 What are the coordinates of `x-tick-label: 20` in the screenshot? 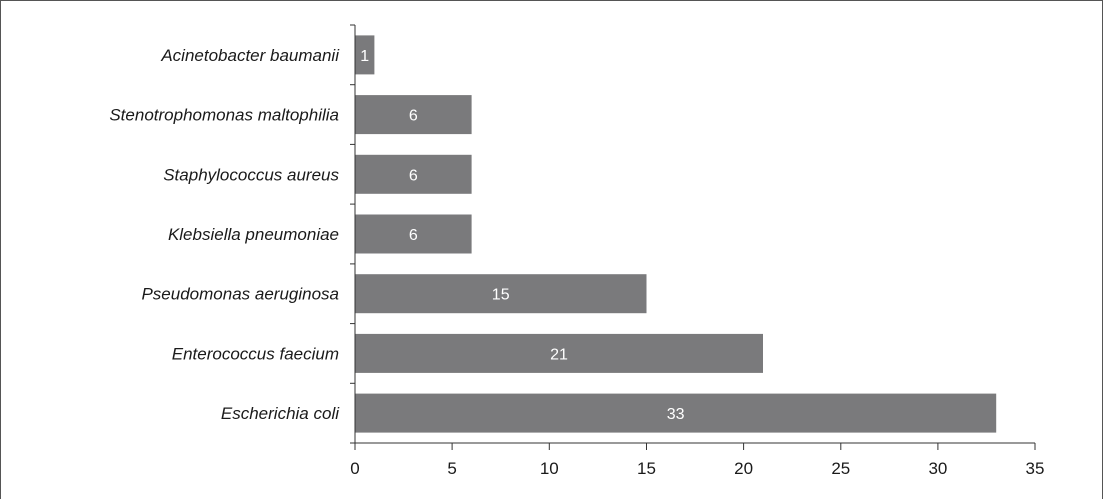 It's located at (743, 468).